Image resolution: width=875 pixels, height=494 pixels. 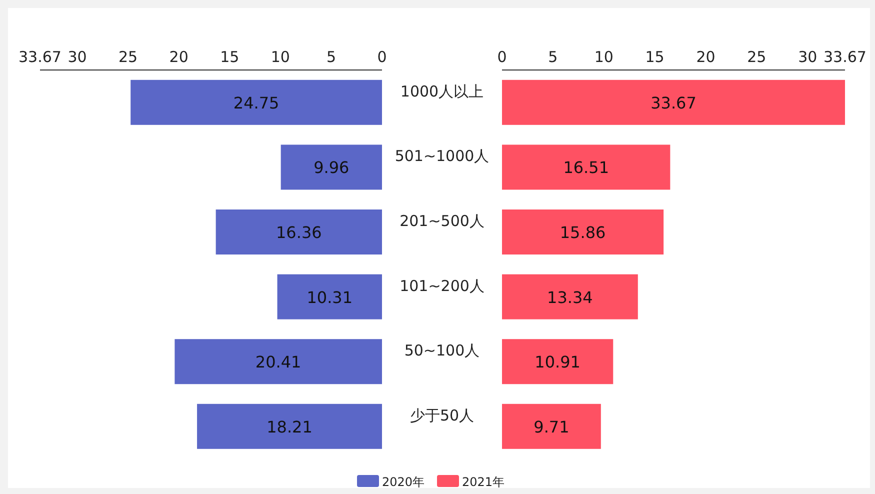 What do you see at coordinates (442, 415) in the screenshot?
I see `y-tick-label: 少于50人` at bounding box center [442, 415].